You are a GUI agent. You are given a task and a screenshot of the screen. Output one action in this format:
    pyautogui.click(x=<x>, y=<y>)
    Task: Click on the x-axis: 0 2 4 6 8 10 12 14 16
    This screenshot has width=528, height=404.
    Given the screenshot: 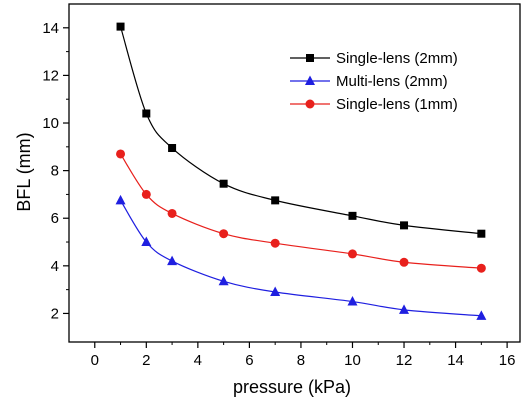 What is the action you would take?
    pyautogui.click(x=303, y=355)
    